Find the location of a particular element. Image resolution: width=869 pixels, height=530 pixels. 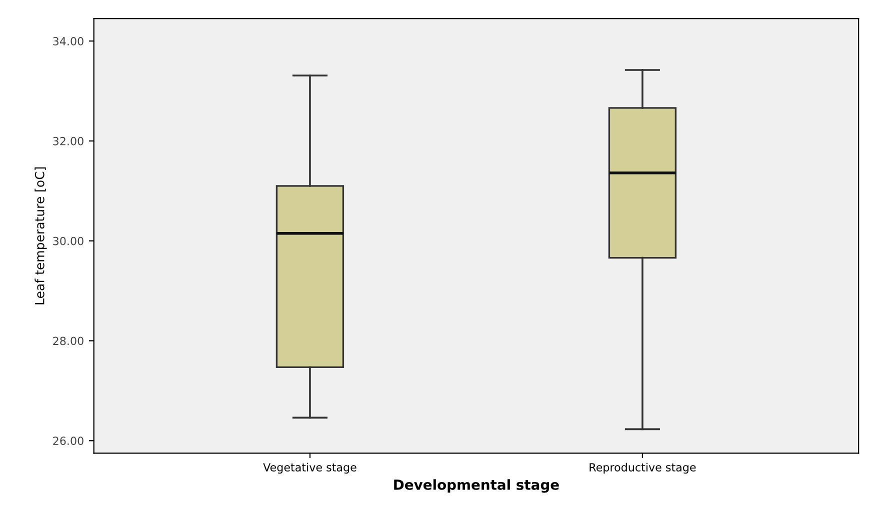

x-tick-label: Vegetative stage is located at coordinates (309, 468).